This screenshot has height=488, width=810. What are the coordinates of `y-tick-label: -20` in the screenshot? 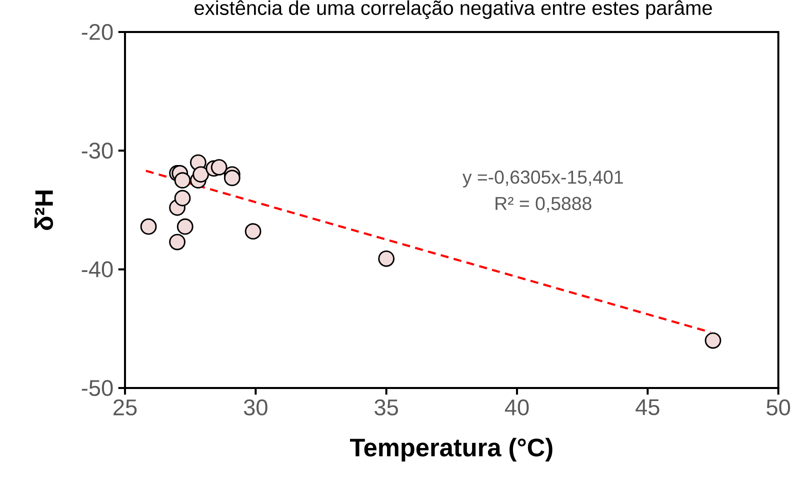 It's located at (97, 32).